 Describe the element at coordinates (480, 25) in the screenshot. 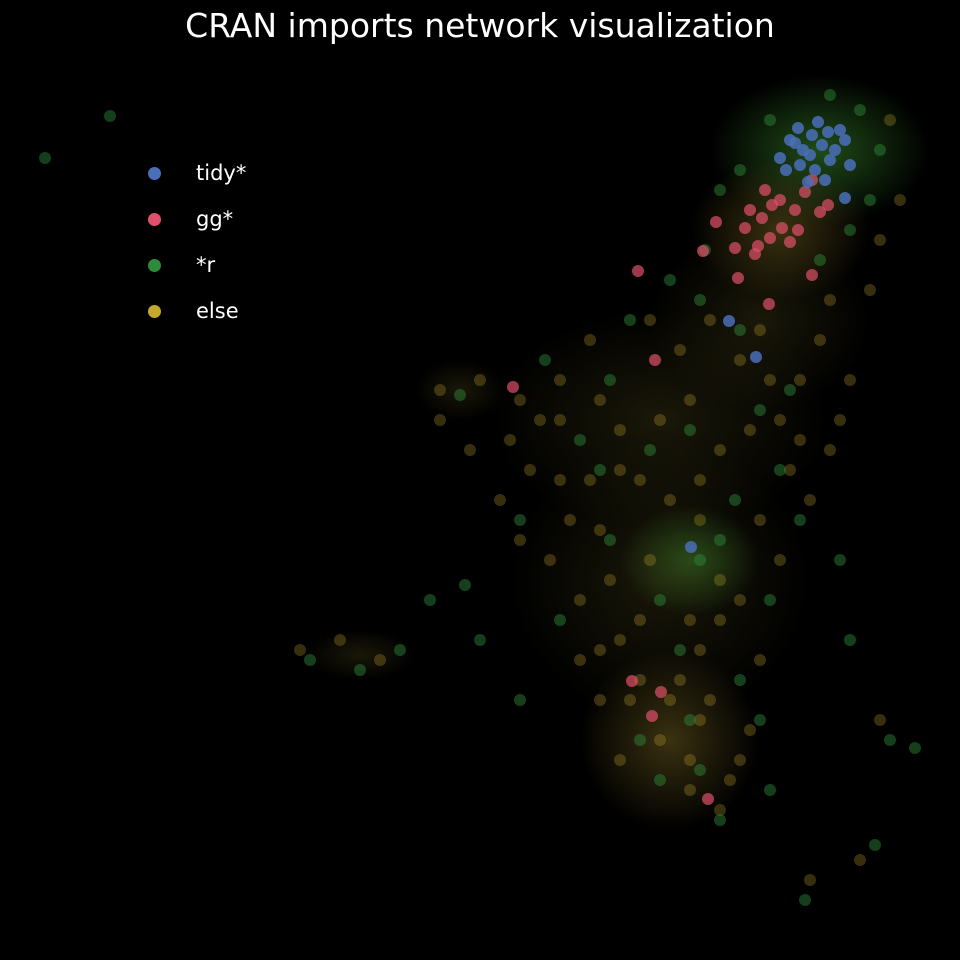

I see `chart-title: CRAN imports network visualization` at that location.